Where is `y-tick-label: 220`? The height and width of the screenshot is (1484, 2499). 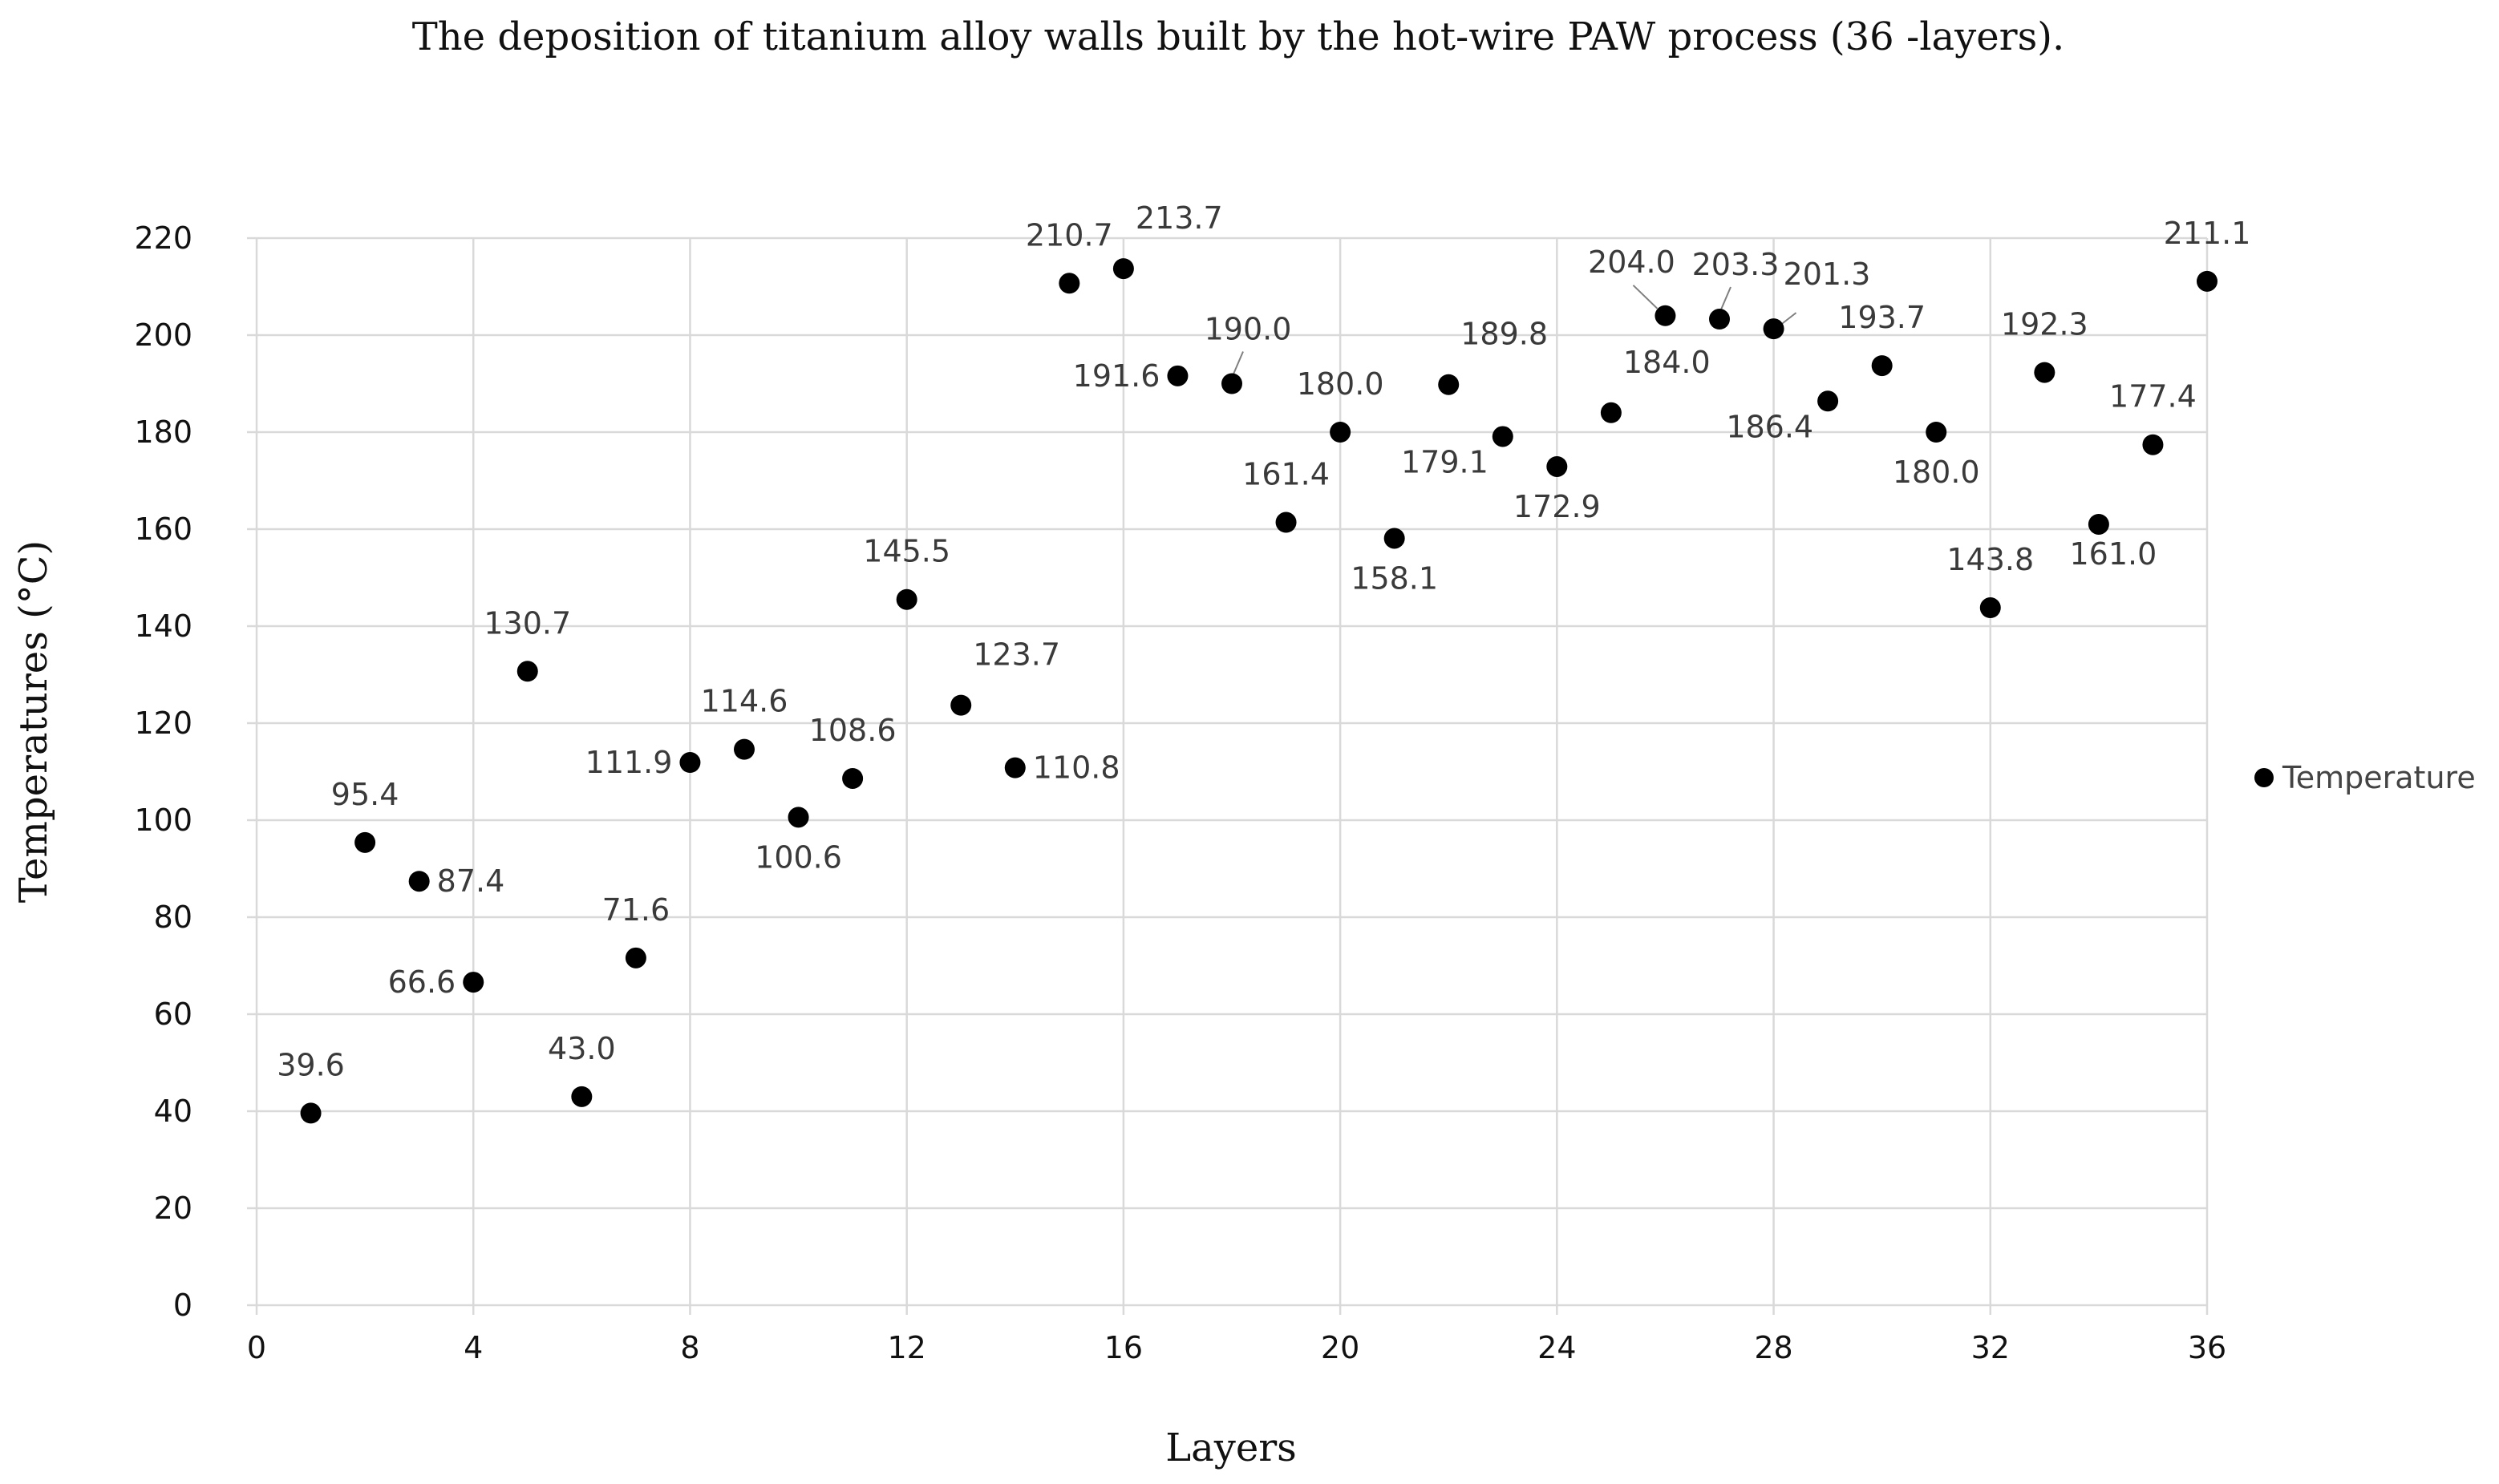
y-tick-label: 220 is located at coordinates (163, 238).